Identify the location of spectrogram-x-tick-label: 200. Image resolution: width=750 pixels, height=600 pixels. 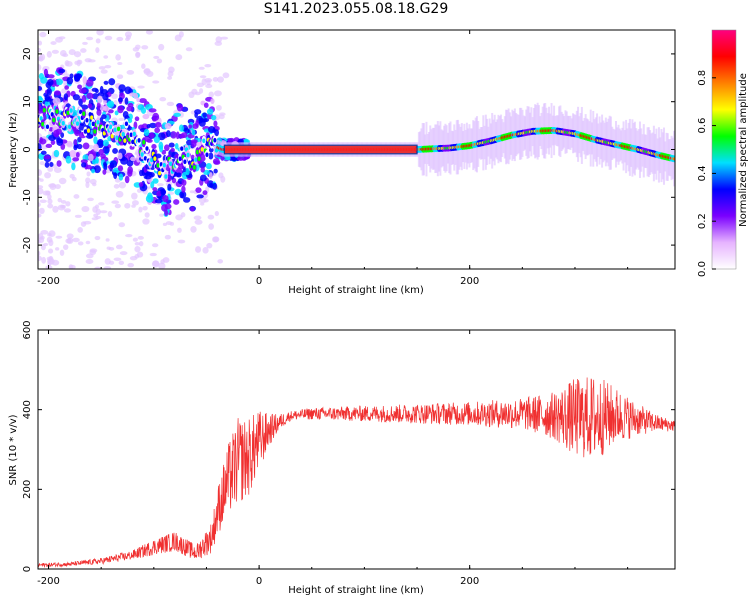
(469, 281).